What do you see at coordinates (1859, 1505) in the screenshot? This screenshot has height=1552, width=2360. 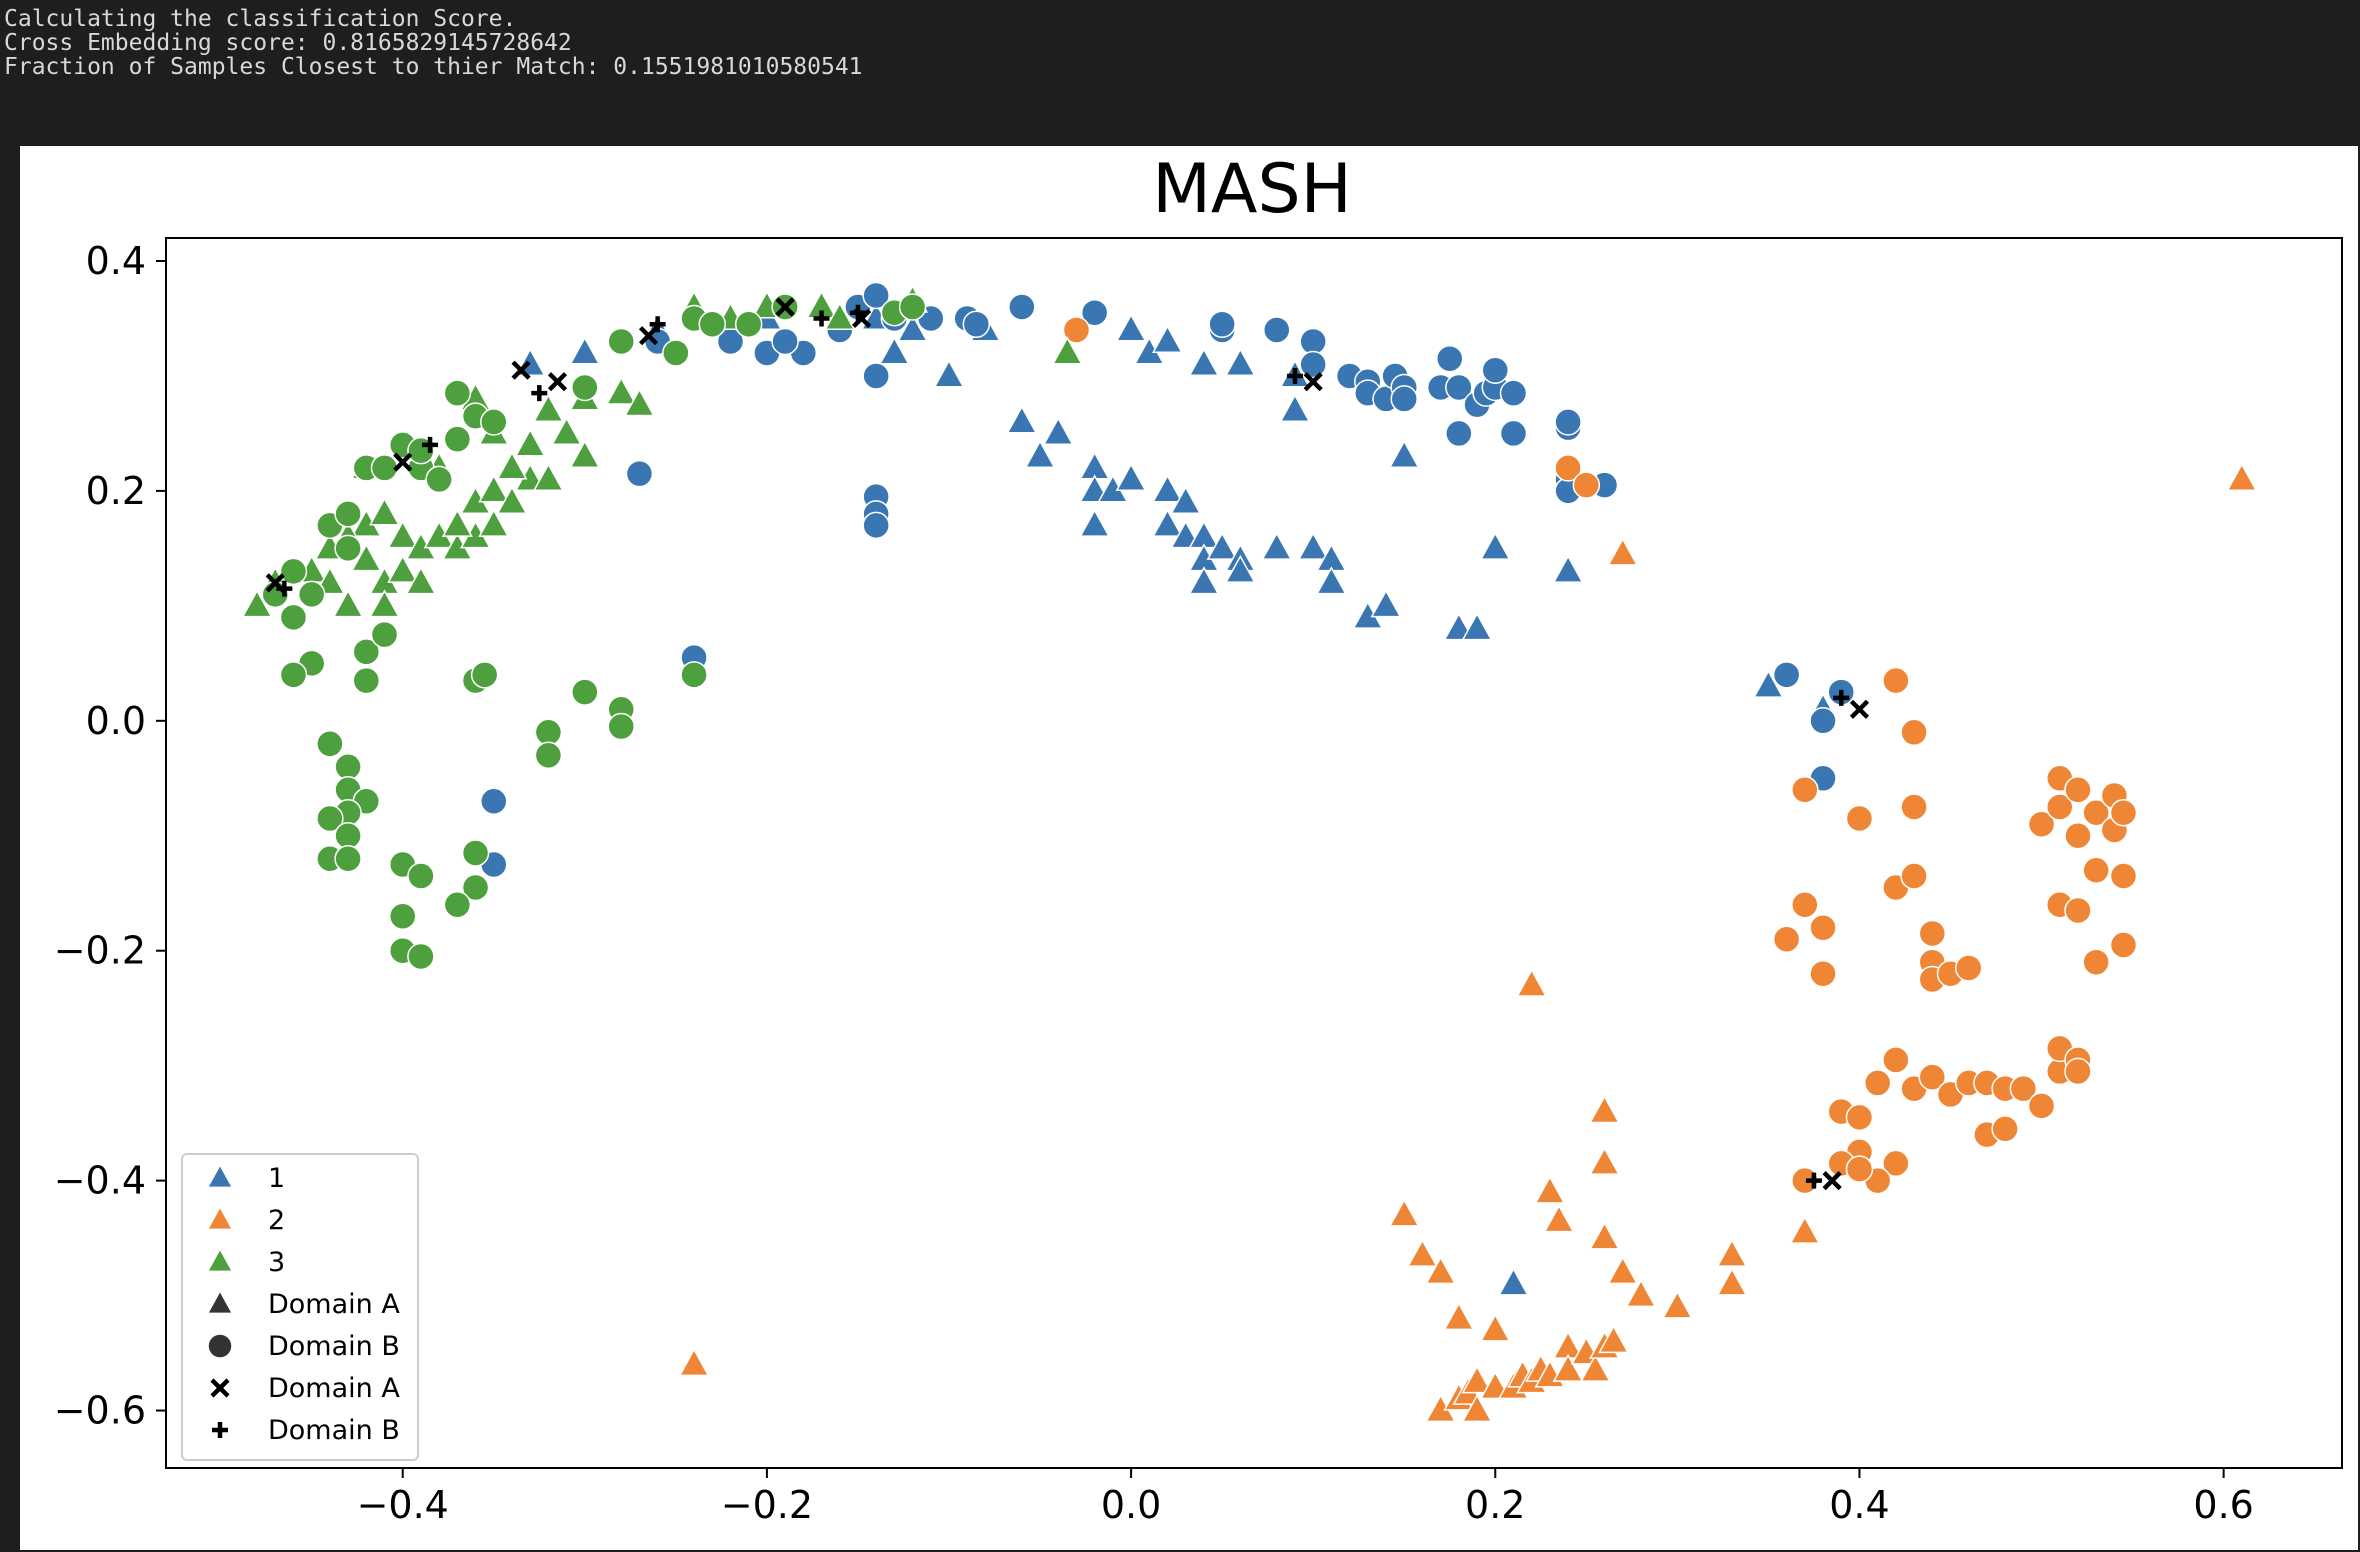 I see `x-tick-label: 0.4` at bounding box center [1859, 1505].